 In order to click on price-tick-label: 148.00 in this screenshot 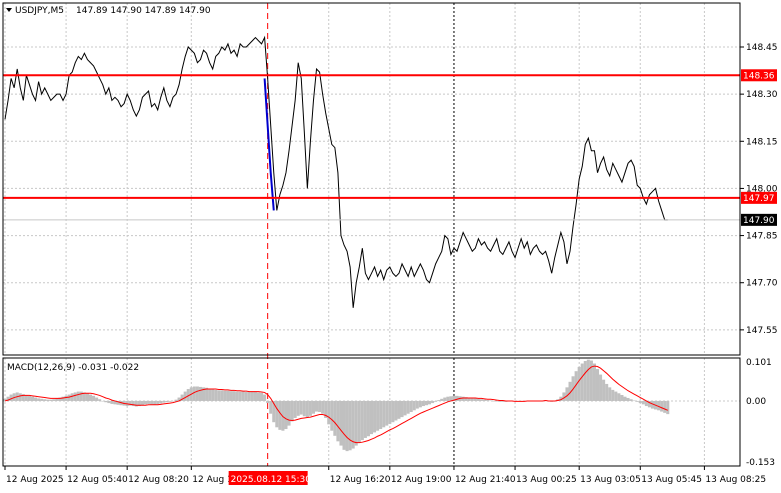, I will do `click(762, 189)`.